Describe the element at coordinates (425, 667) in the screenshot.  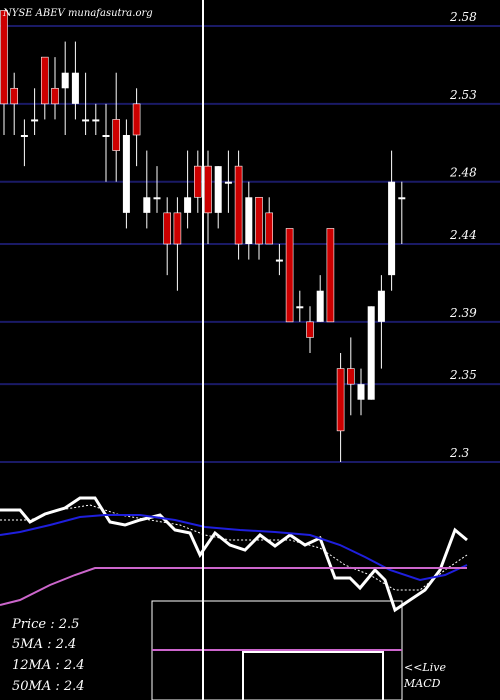
I see `live-label: <<Live` at that location.